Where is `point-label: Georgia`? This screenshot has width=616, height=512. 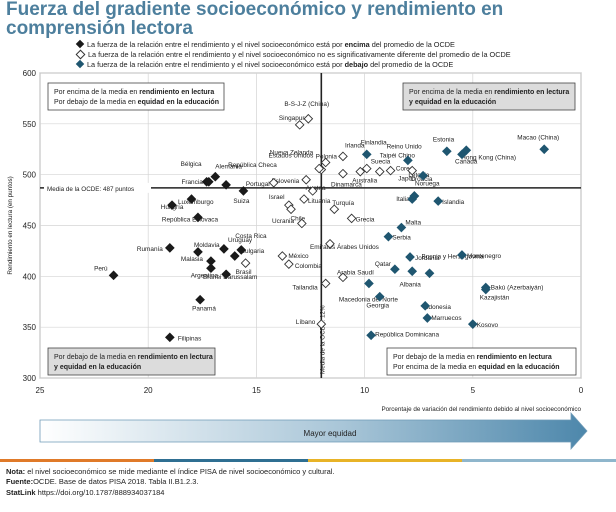 point-label: Georgia is located at coordinates (377, 306).